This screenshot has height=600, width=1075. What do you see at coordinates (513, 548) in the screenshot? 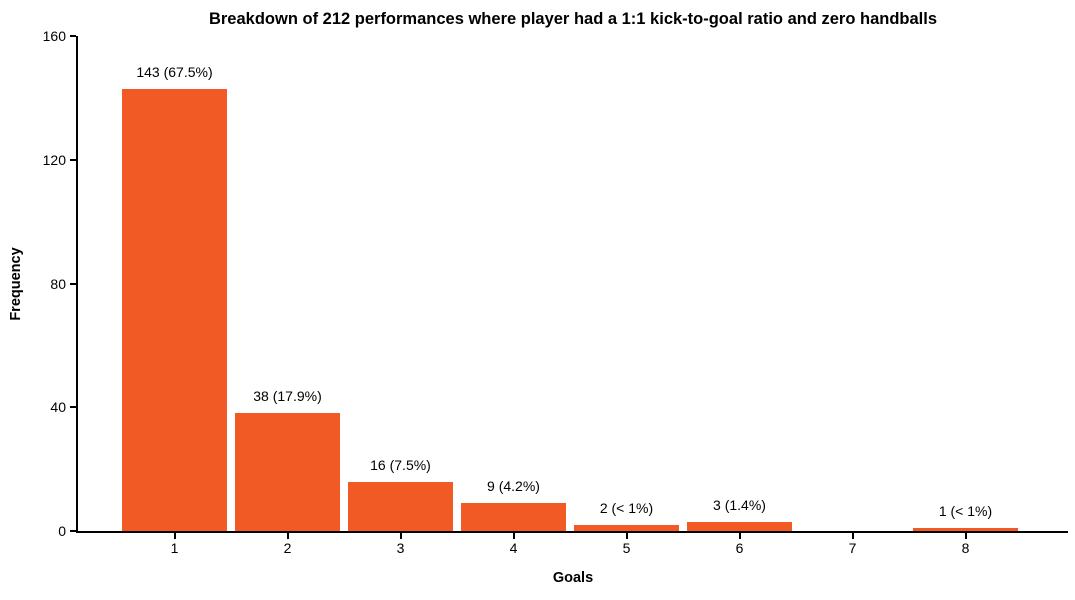
I see `x-tick-label: 4` at bounding box center [513, 548].